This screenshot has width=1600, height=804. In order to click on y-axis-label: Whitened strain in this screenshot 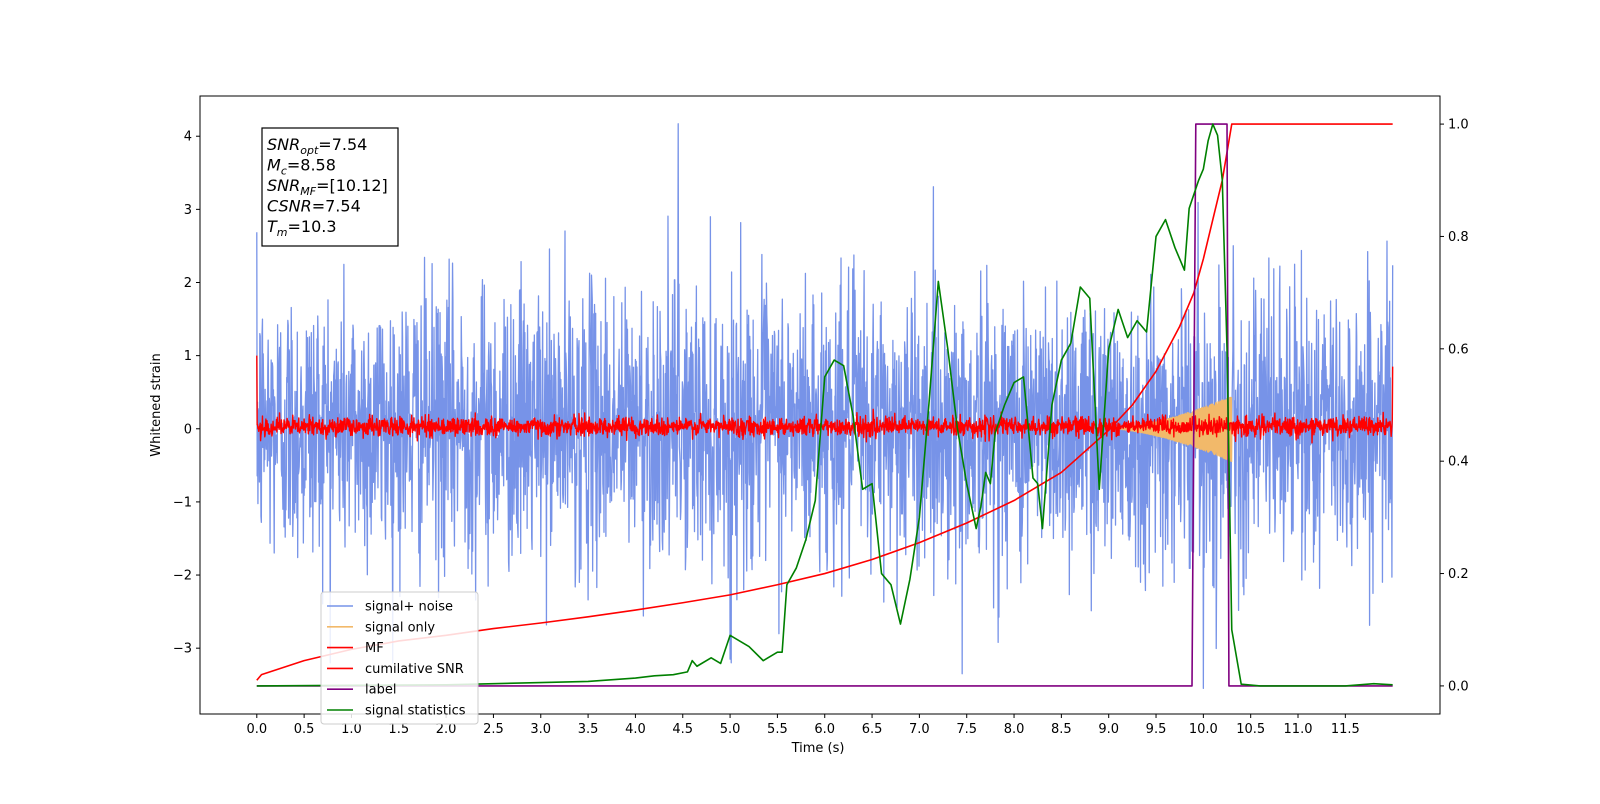, I will do `click(156, 404)`.